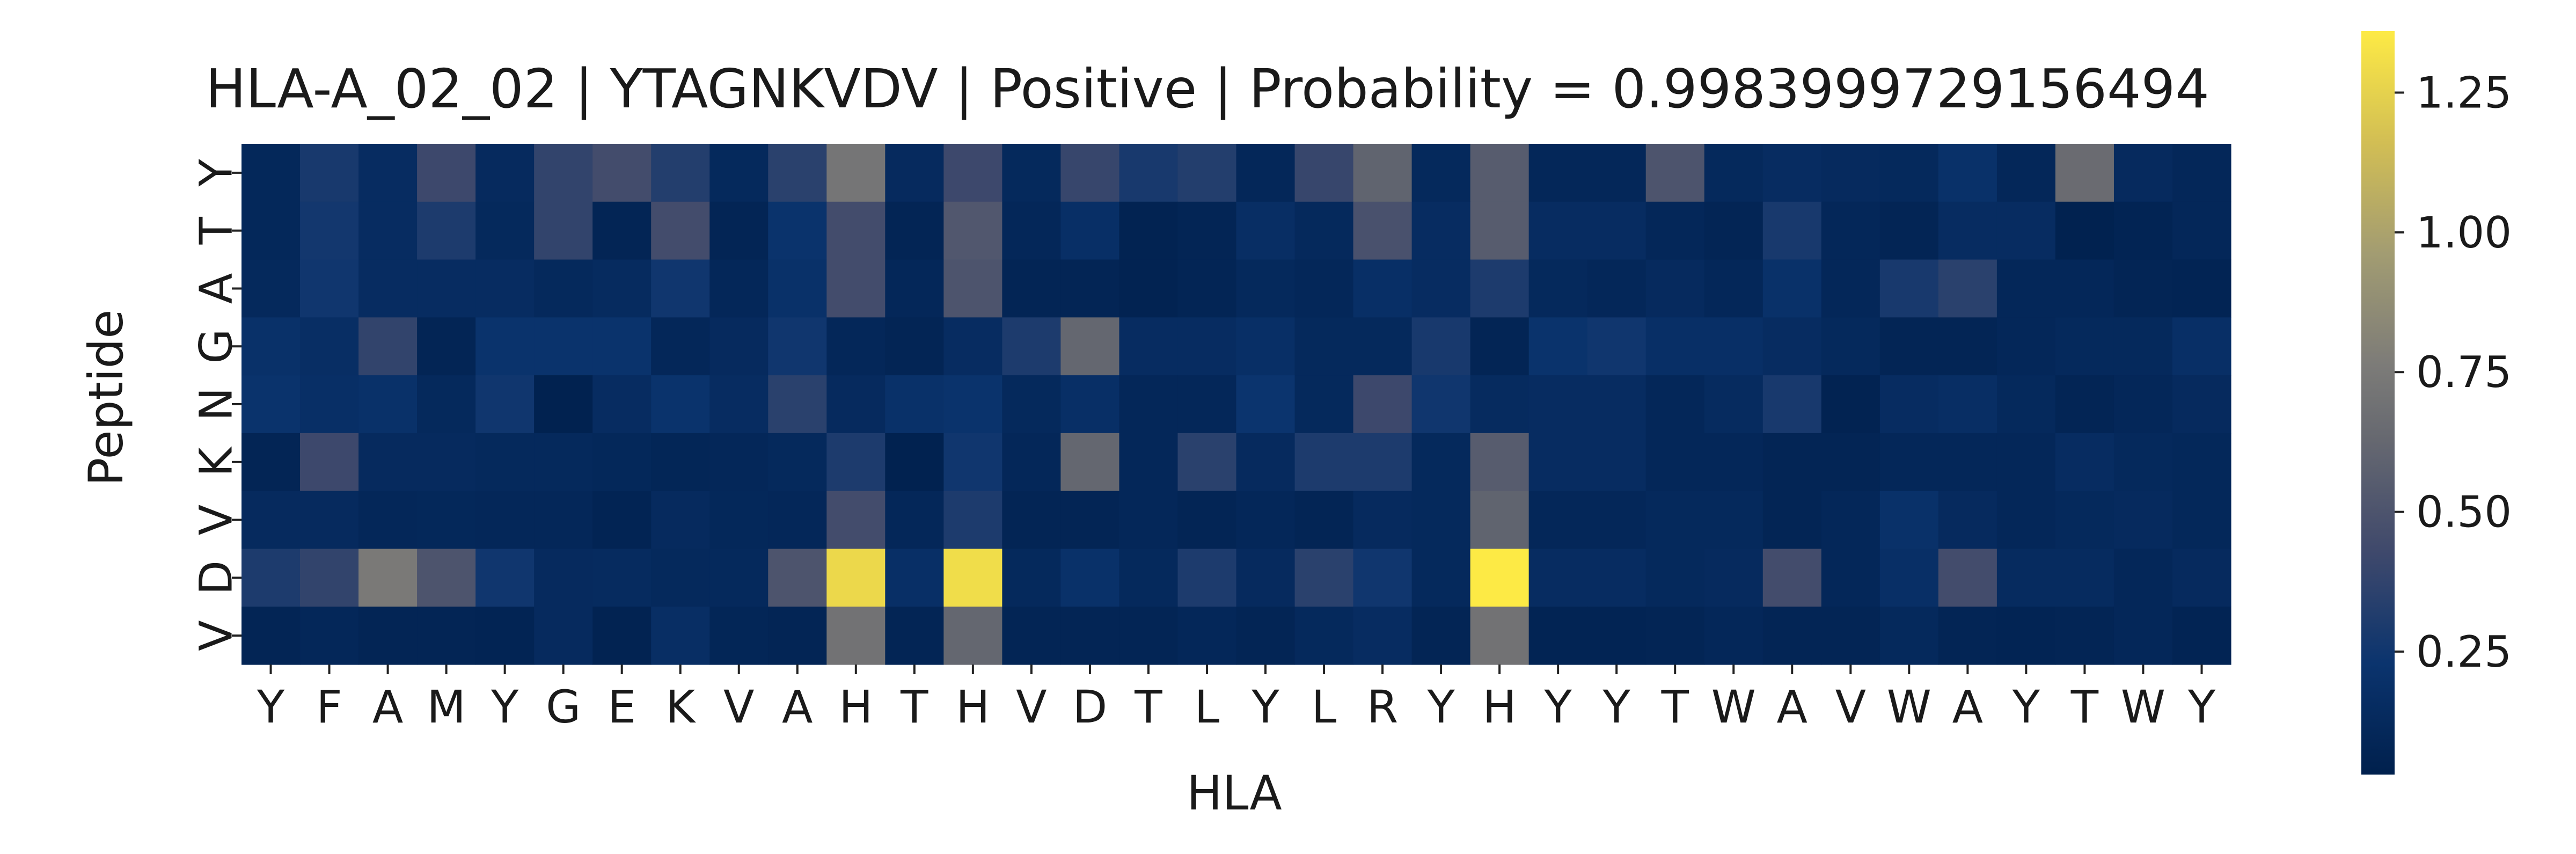 This screenshot has height=854, width=2576. Describe the element at coordinates (1967, 707) in the screenshot. I see `x-tick-label: A` at that location.